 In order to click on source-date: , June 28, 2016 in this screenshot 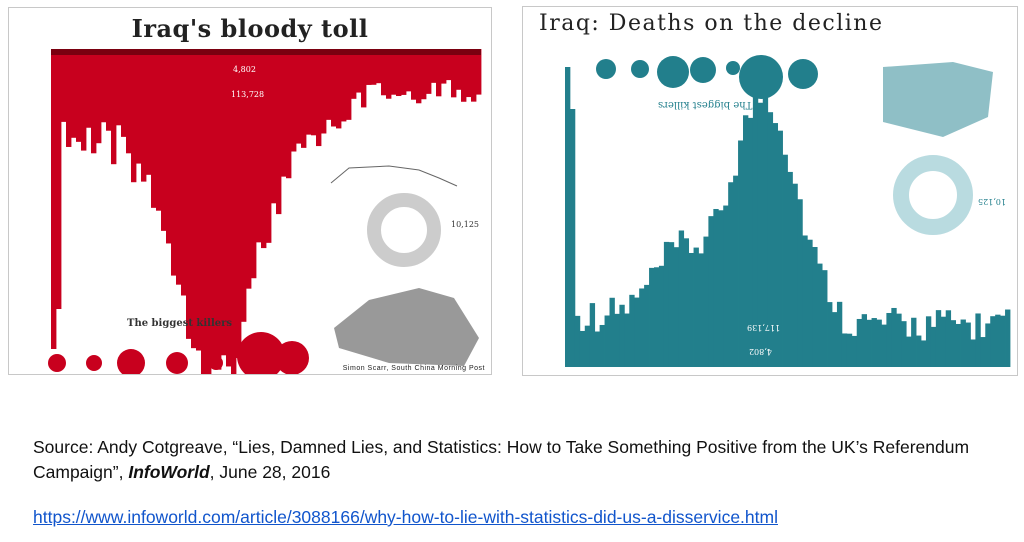, I will do `click(270, 472)`.